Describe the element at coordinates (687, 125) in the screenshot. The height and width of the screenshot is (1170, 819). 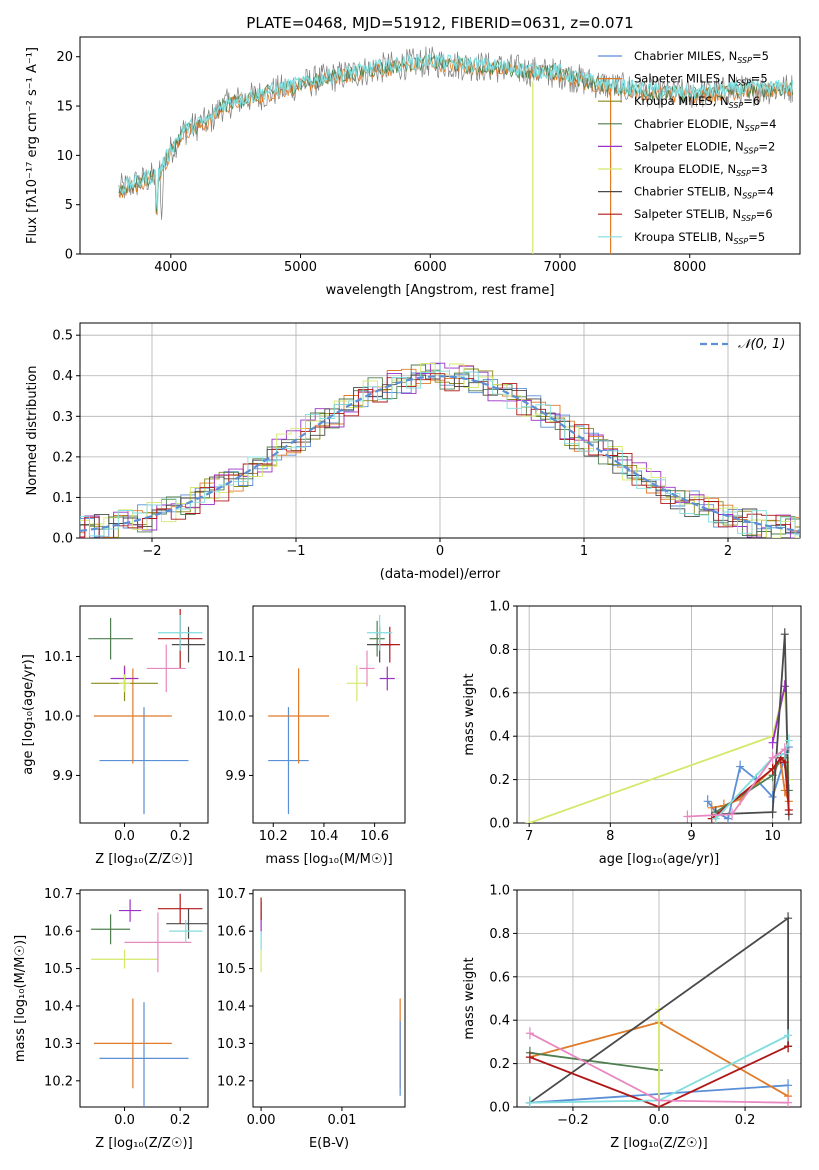
I see `legend-entry: Chabrier ELODIE, NSSP=4` at that location.